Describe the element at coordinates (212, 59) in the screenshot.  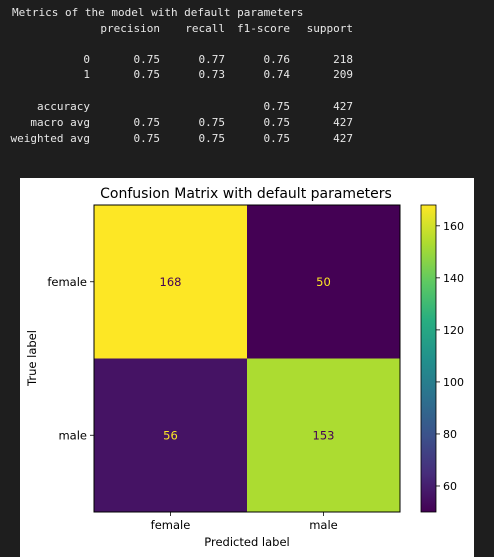
I see `row-recall: 0.77` at that location.